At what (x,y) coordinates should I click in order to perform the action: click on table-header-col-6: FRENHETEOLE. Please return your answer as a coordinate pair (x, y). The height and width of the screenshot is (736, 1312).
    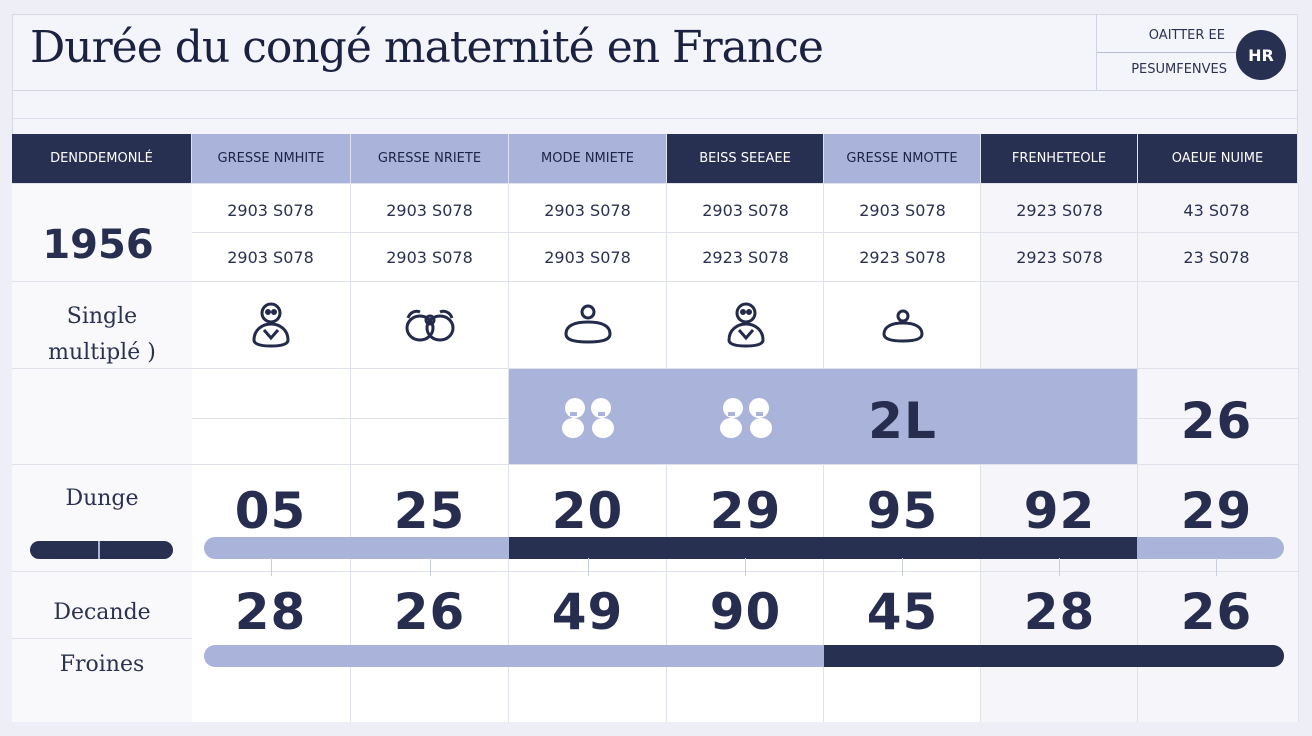
    Looking at the image, I should click on (1059, 159).